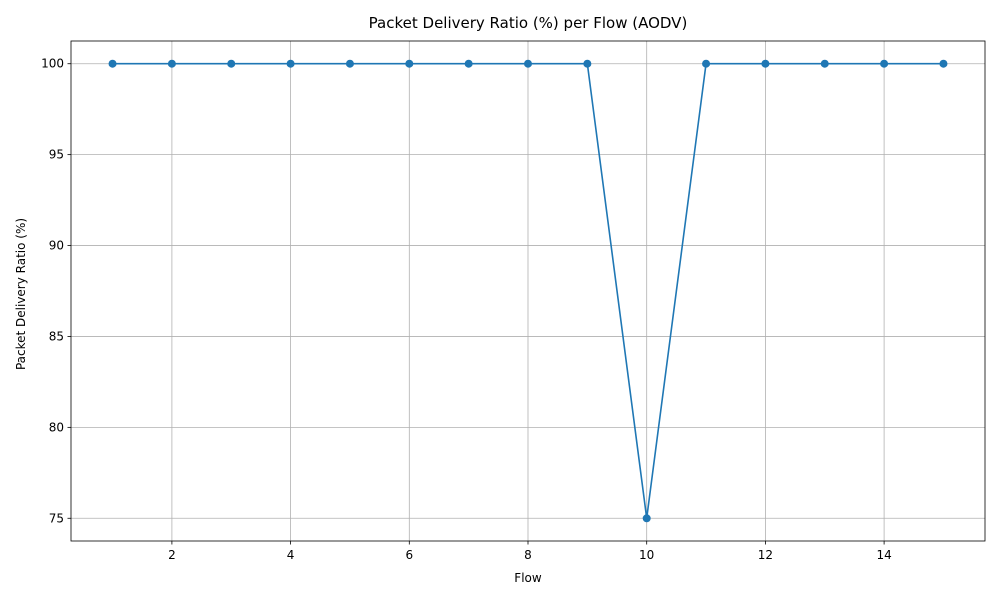  I want to click on y-tick-label: 75, so click(56, 518).